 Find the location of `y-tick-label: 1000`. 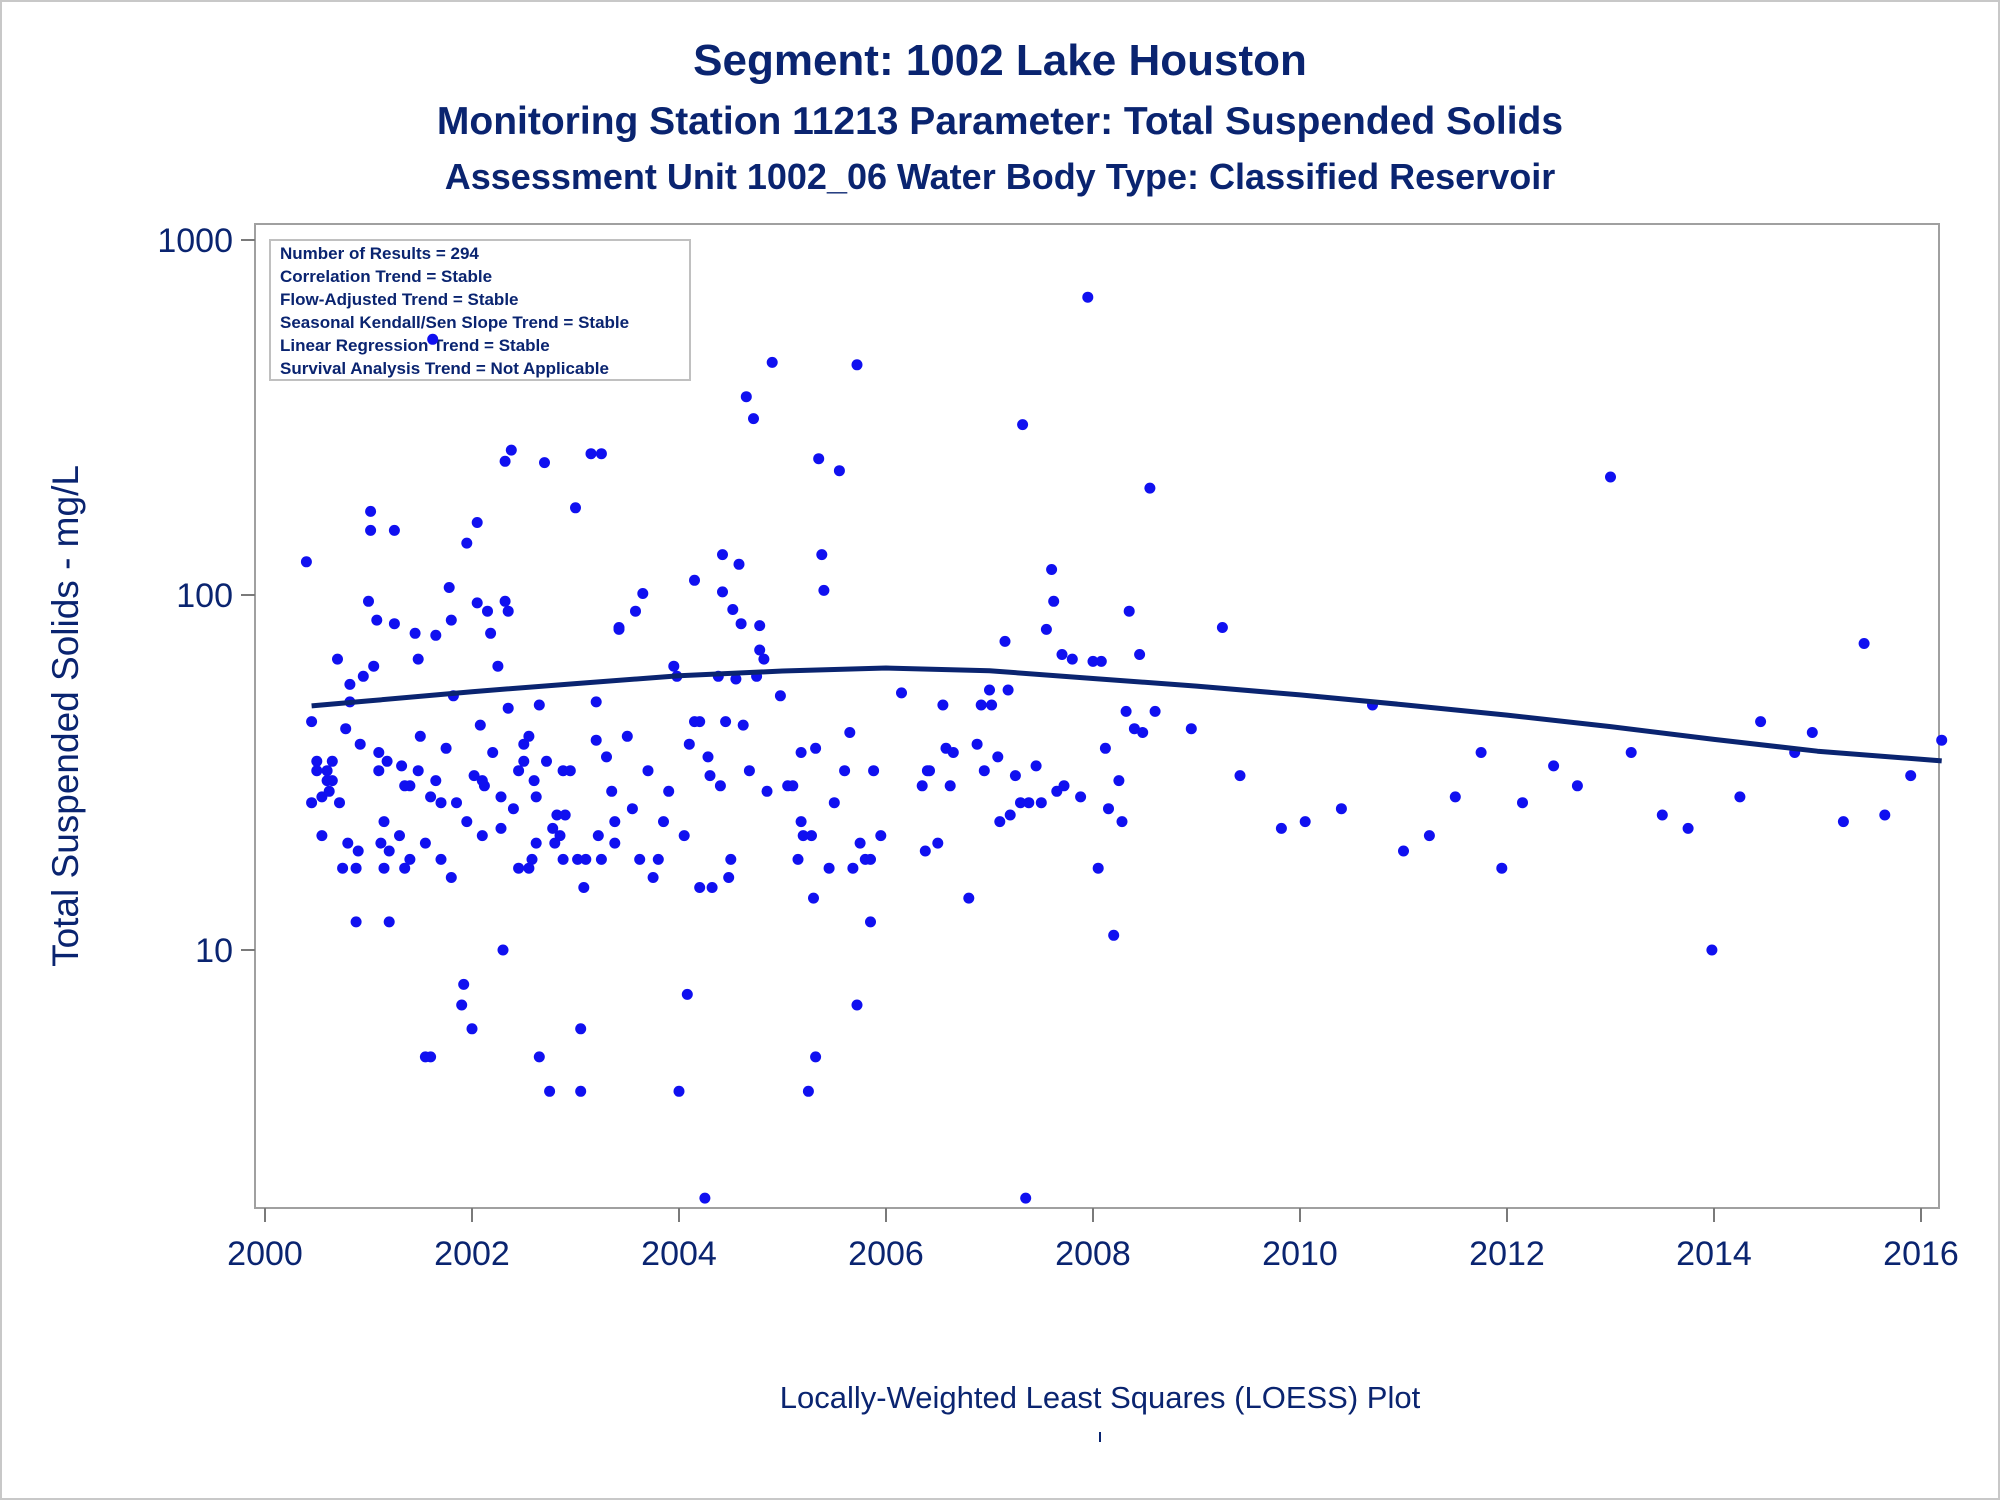

y-tick-label: 1000 is located at coordinates (195, 241).